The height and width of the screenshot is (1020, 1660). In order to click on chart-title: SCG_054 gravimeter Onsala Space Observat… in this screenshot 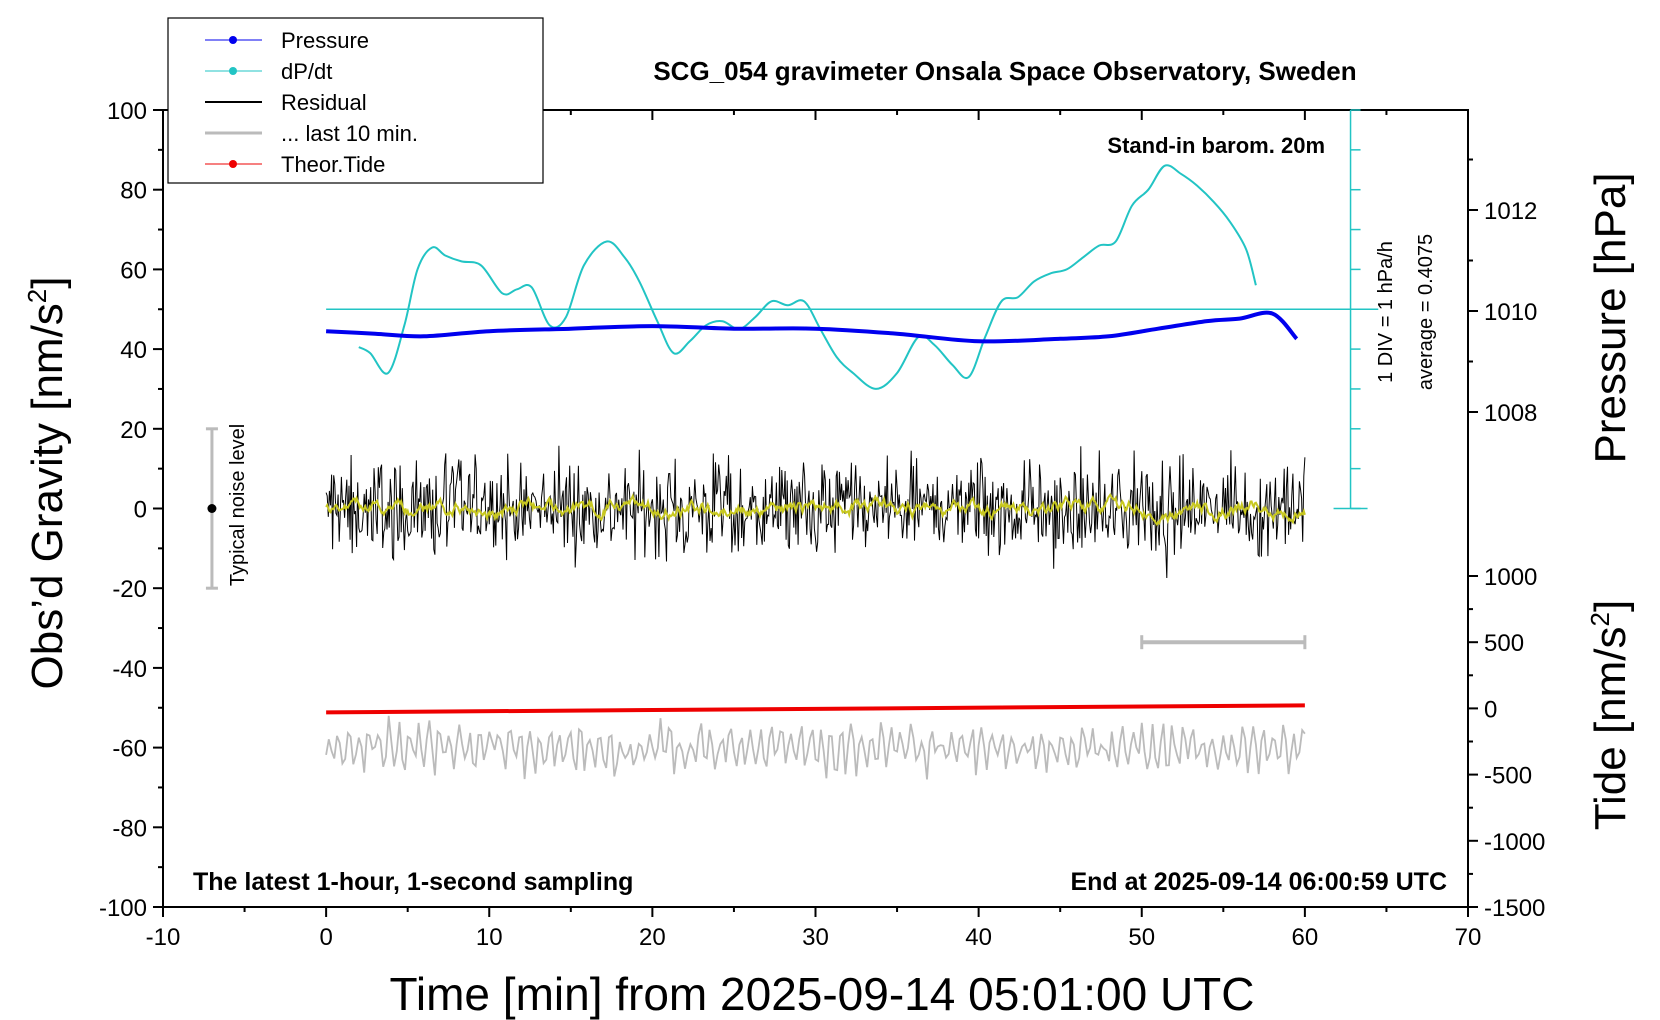, I will do `click(1004, 71)`.